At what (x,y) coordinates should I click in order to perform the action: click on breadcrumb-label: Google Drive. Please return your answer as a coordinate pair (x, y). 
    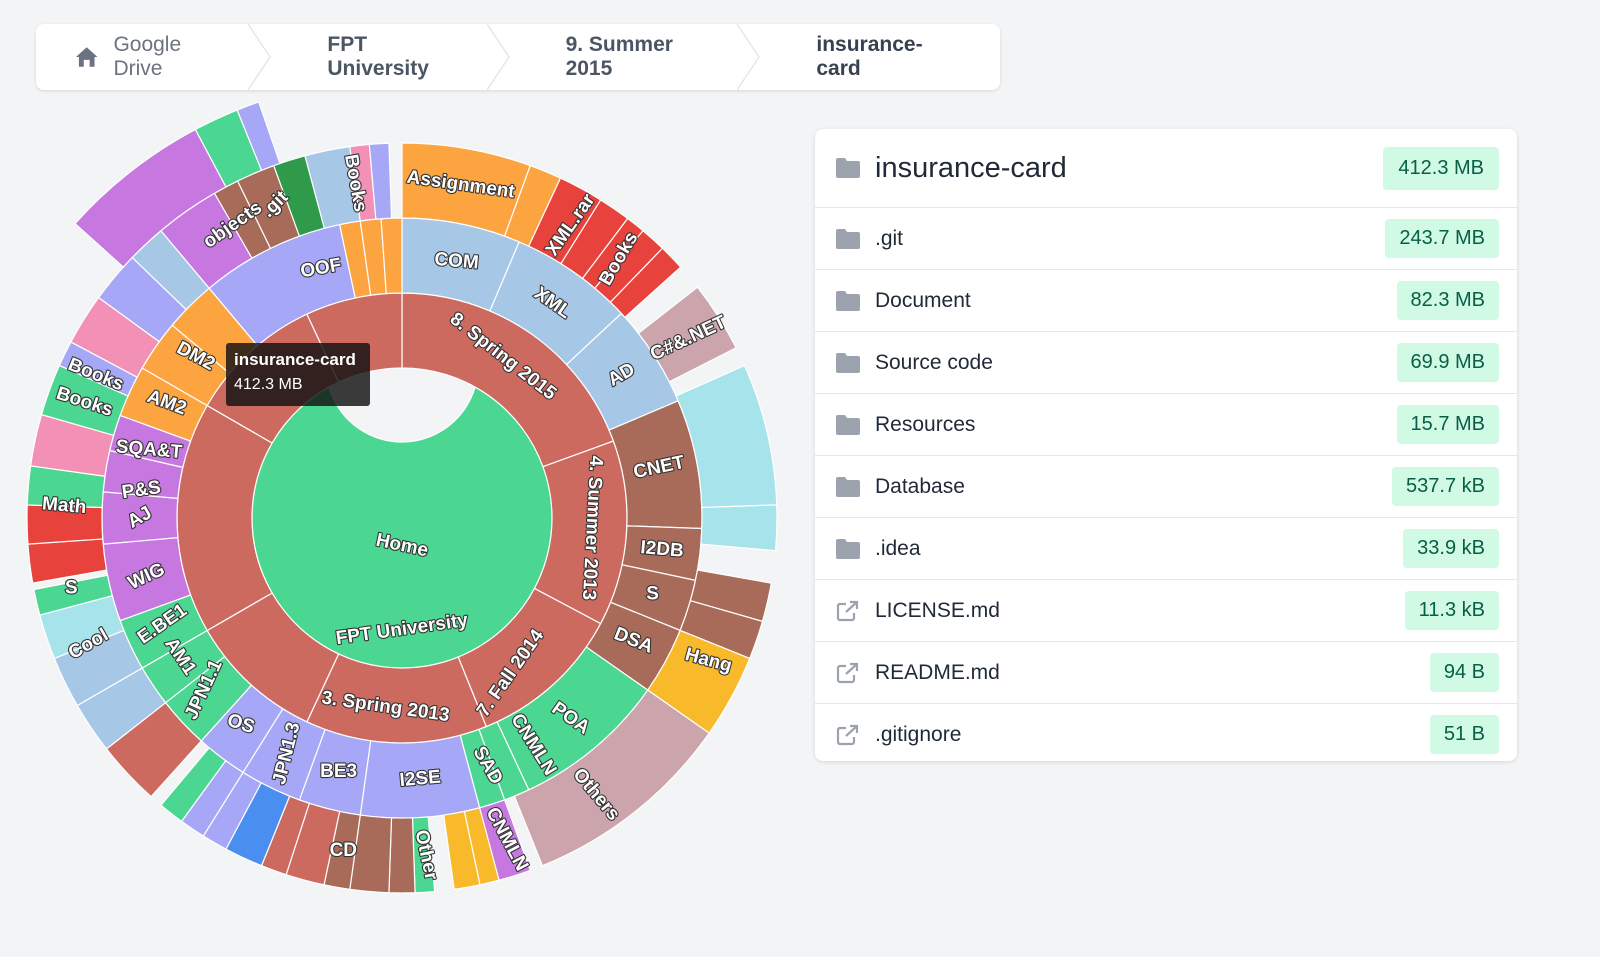
    Looking at the image, I should click on (147, 56).